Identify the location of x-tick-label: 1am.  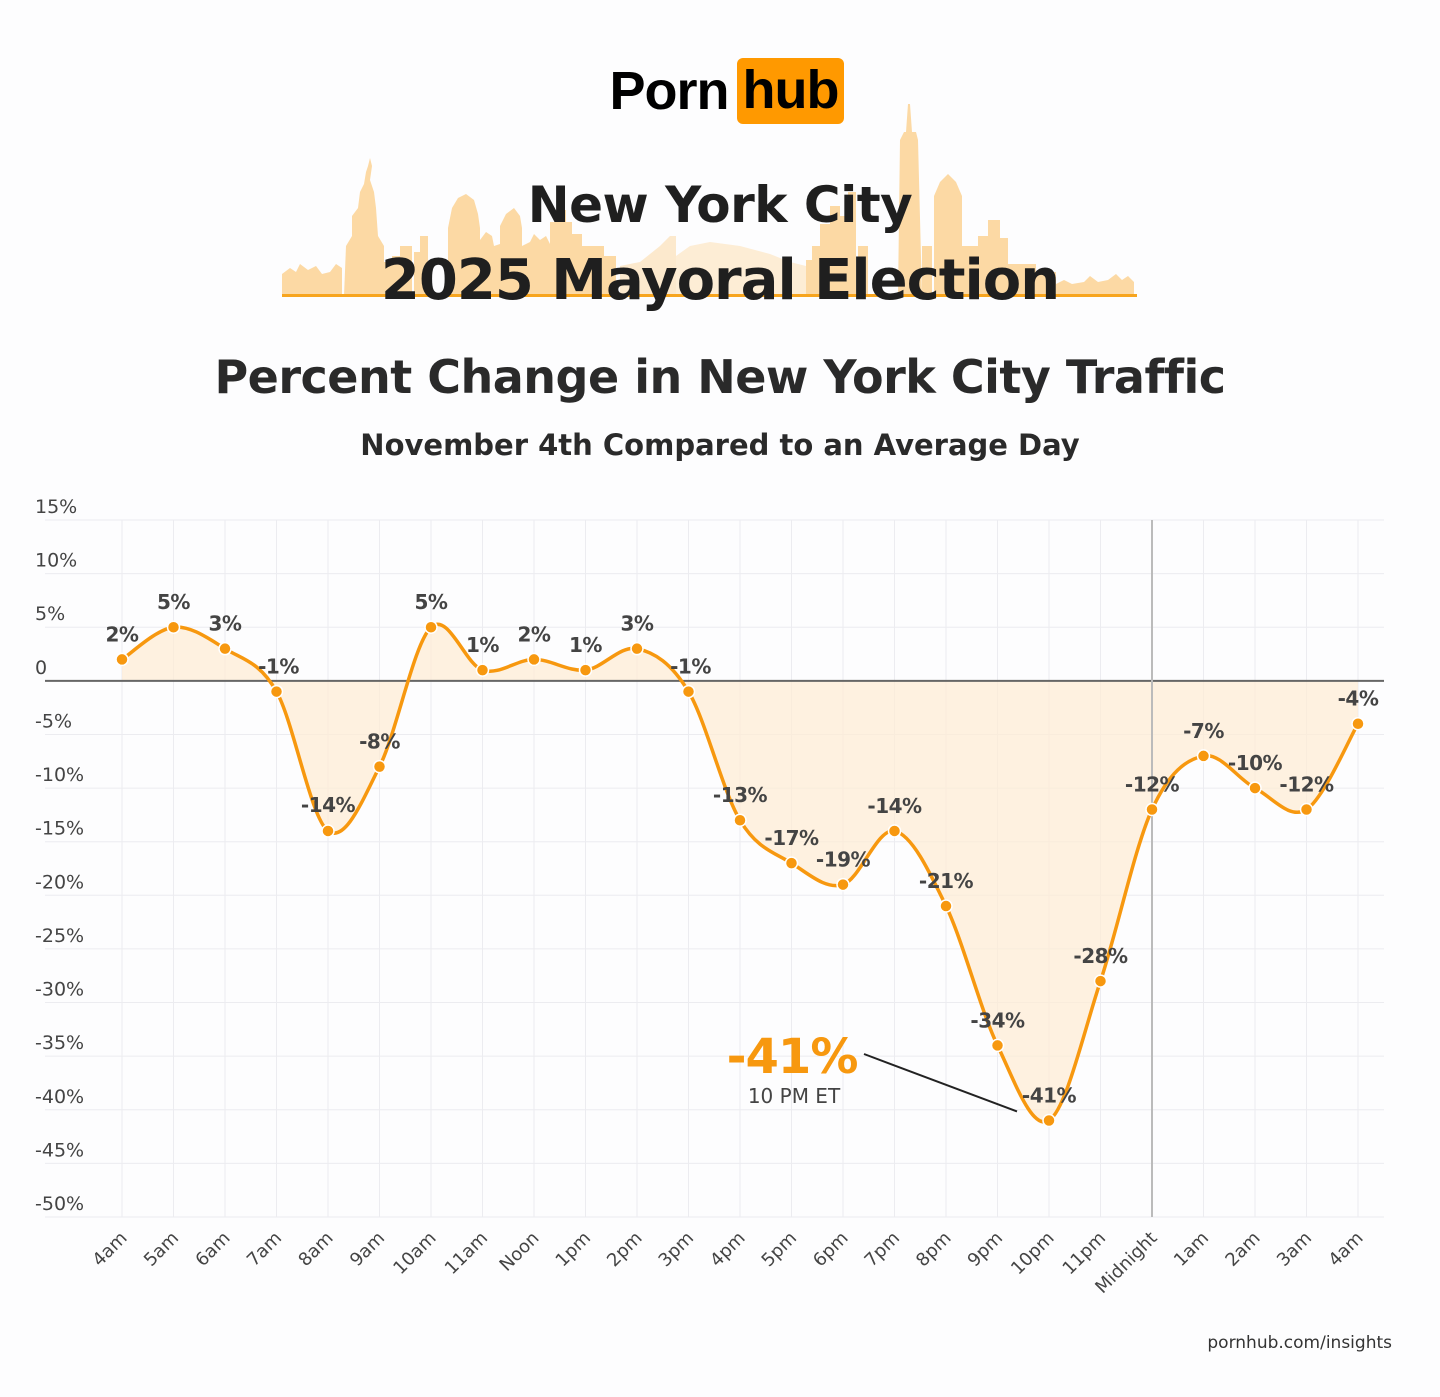
(1191, 1249).